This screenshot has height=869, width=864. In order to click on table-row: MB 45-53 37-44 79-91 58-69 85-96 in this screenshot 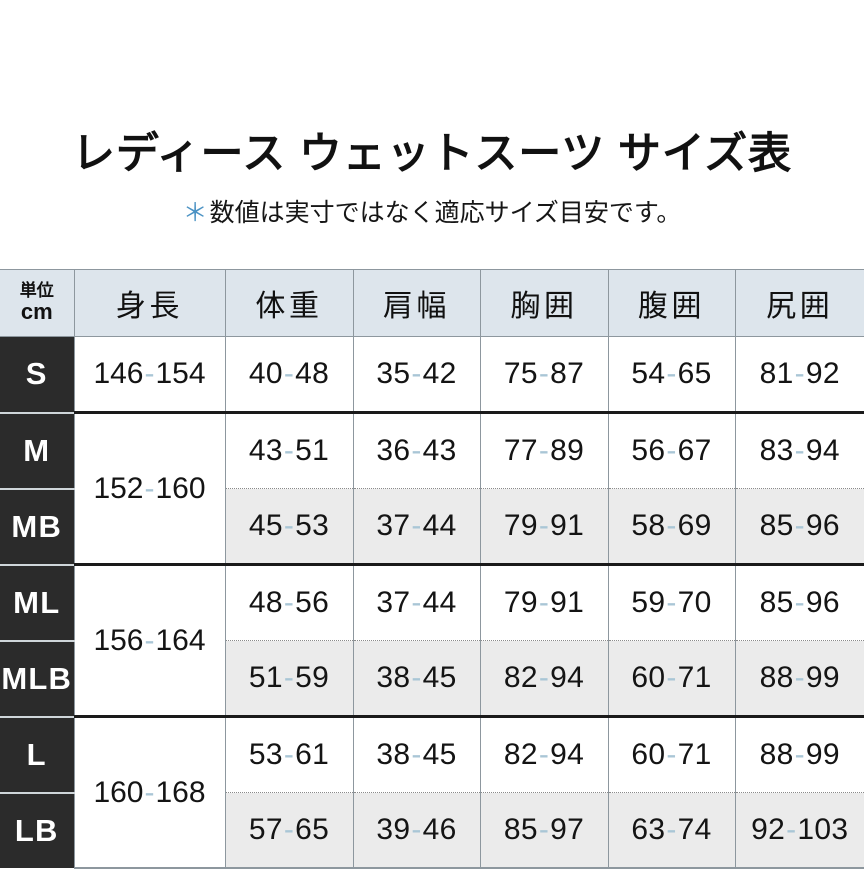, I will do `click(432, 527)`.